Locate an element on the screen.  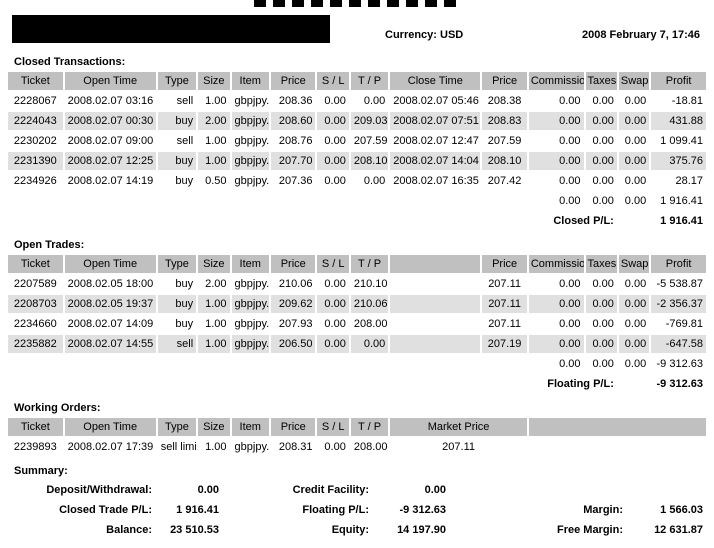
table-cell: 209.03 is located at coordinates (369, 121).